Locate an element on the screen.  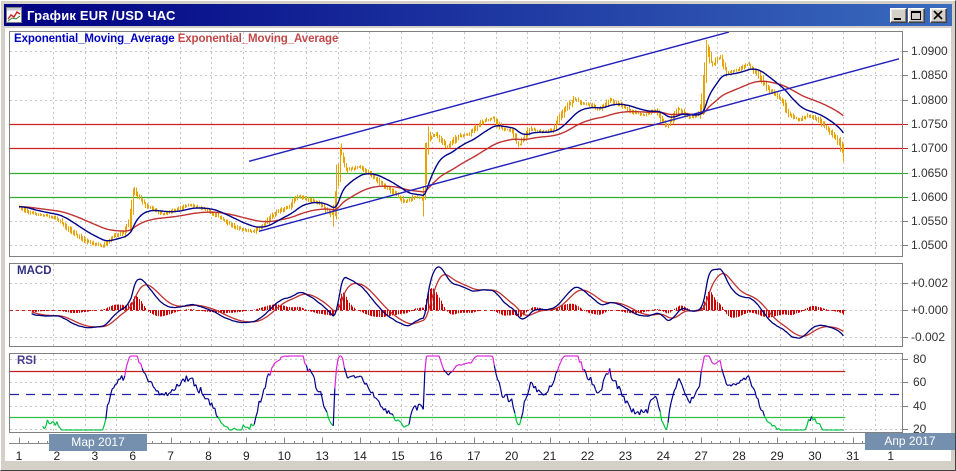
date-tick-label: 29 is located at coordinates (777, 456).